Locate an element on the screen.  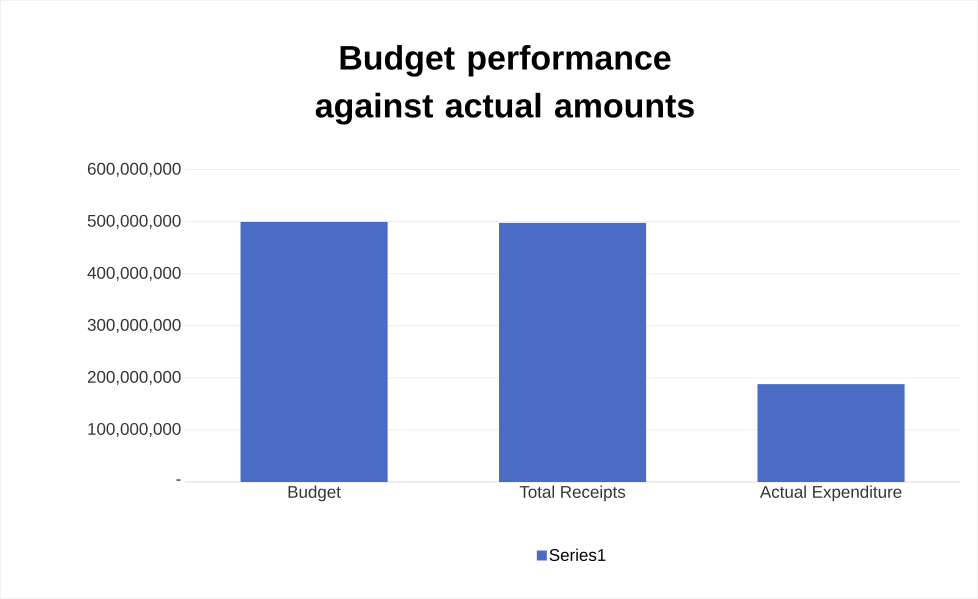
y-tick-label: 600,000,000 is located at coordinates (134, 169).